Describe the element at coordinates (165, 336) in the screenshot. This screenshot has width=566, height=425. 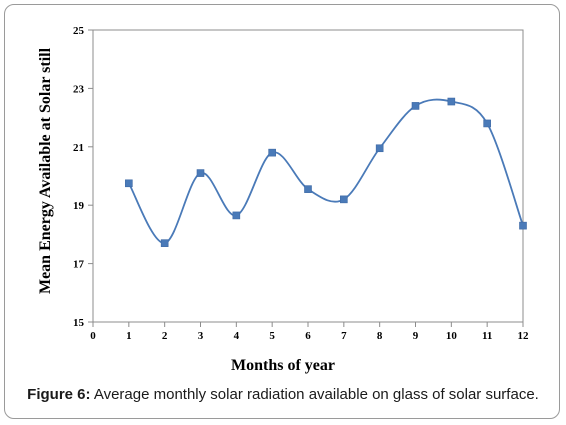
I see `x-tick-label: 2` at that location.